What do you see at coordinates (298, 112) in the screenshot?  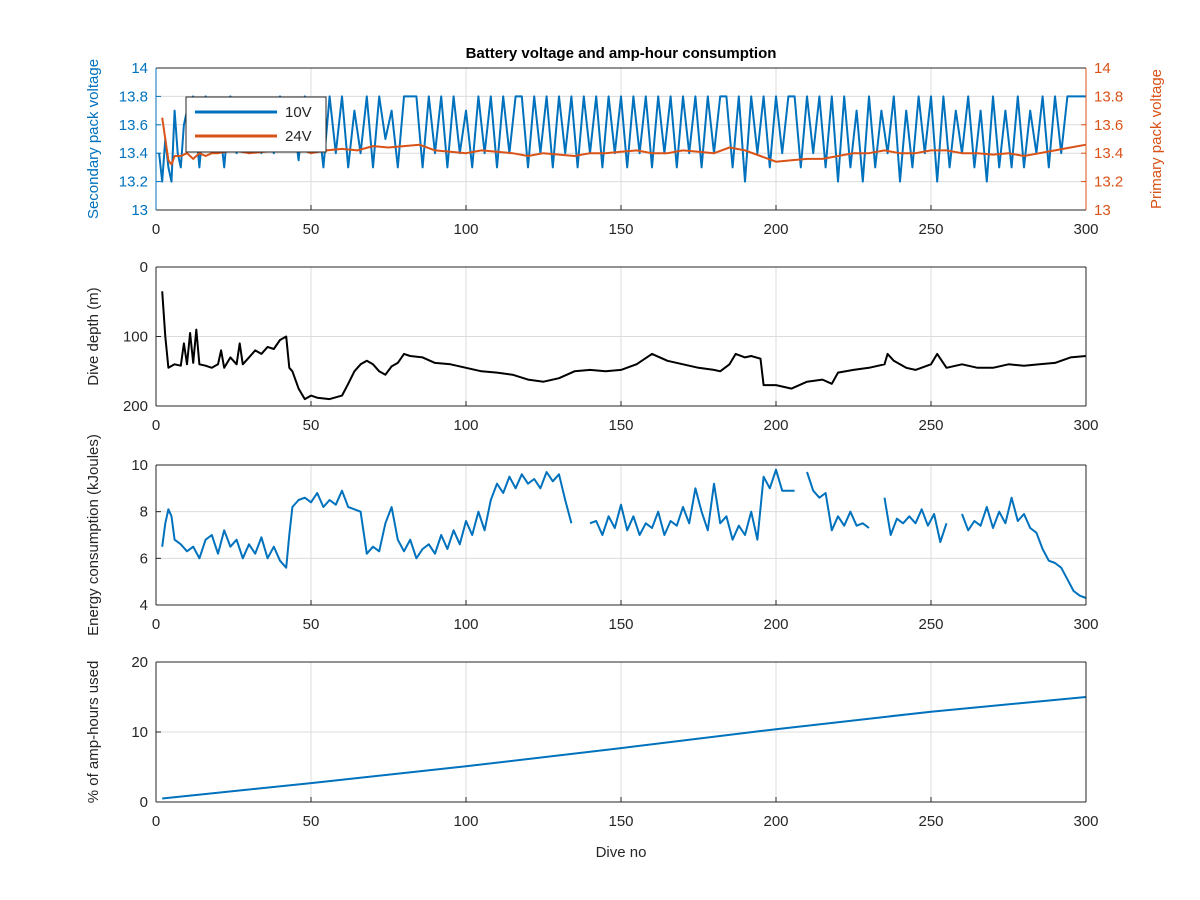 I see `legend-label: 10V` at bounding box center [298, 112].